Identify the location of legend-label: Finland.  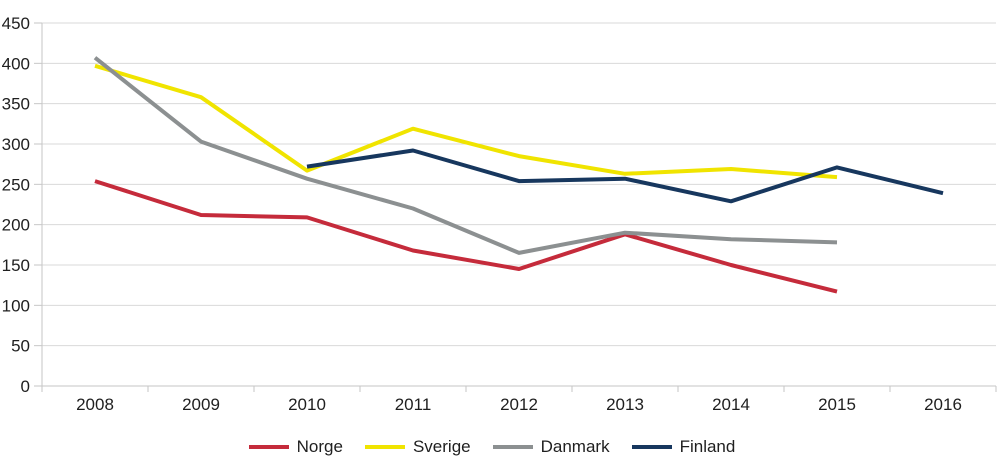
(707, 446).